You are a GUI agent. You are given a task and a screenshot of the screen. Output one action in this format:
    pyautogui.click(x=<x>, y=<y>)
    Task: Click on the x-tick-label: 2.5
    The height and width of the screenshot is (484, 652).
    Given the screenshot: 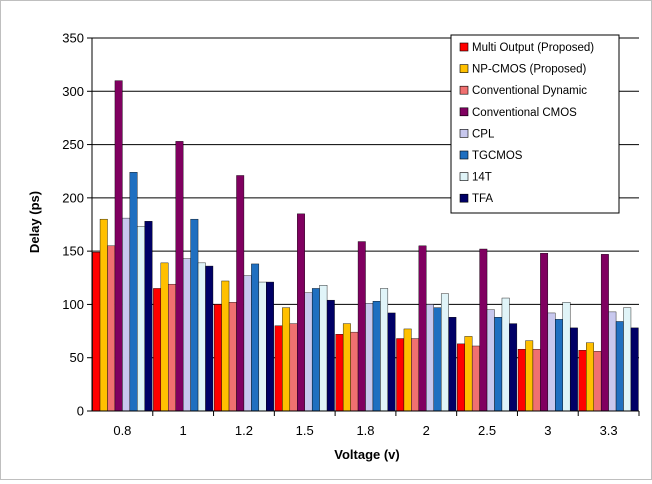 What is the action you would take?
    pyautogui.click(x=487, y=430)
    